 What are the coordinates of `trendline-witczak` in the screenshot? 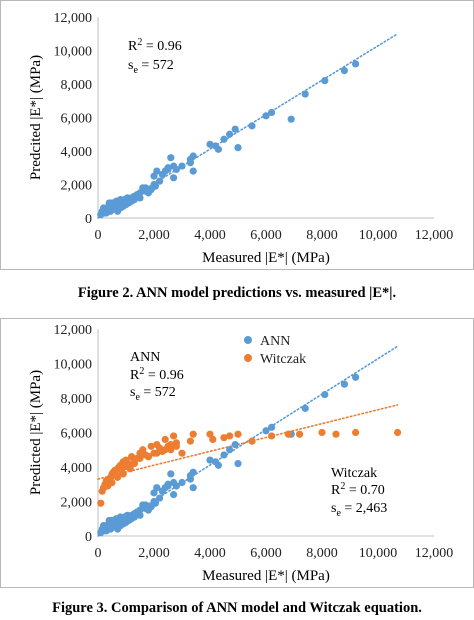 It's located at (248, 442).